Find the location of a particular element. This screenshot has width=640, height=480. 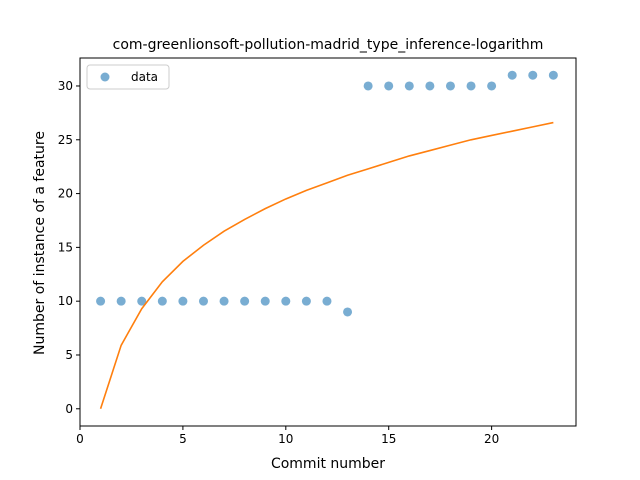

x-tick-label: 15 is located at coordinates (388, 439).